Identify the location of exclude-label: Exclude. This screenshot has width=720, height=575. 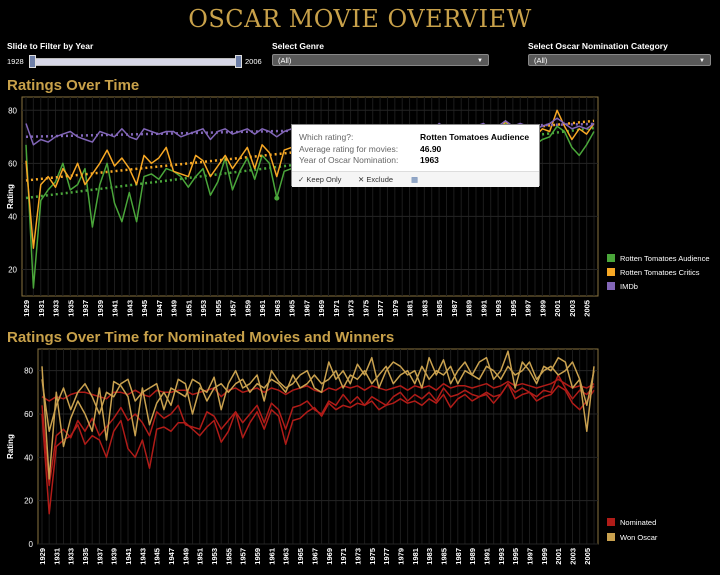
(380, 179).